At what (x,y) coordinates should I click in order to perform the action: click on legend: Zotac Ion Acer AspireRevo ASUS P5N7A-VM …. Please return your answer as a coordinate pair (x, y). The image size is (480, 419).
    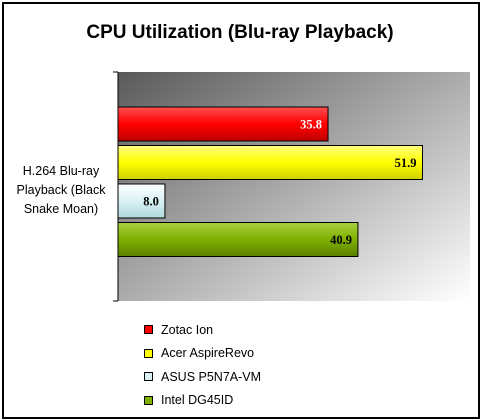
    Looking at the image, I should click on (202, 365).